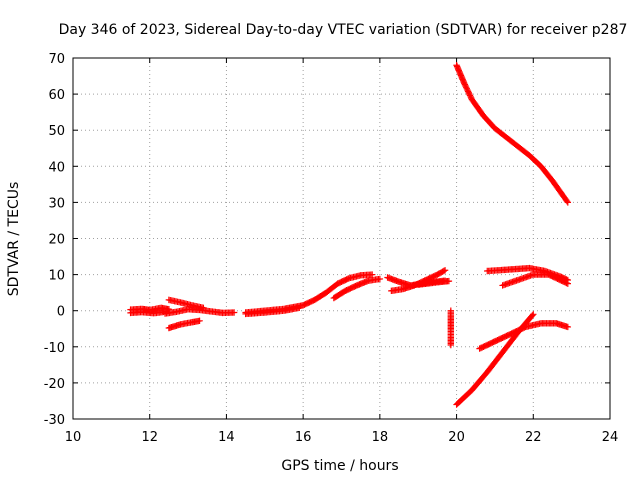 This screenshot has height=480, width=640. I want to click on x-tick-label: 22, so click(533, 437).